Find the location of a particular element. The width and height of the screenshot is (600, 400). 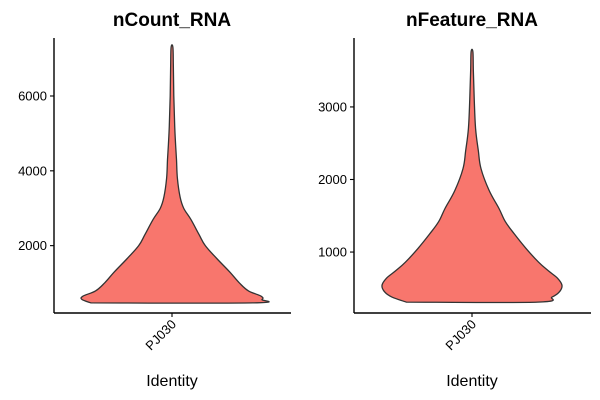

y-tick-label: 6000 is located at coordinates (32, 95).